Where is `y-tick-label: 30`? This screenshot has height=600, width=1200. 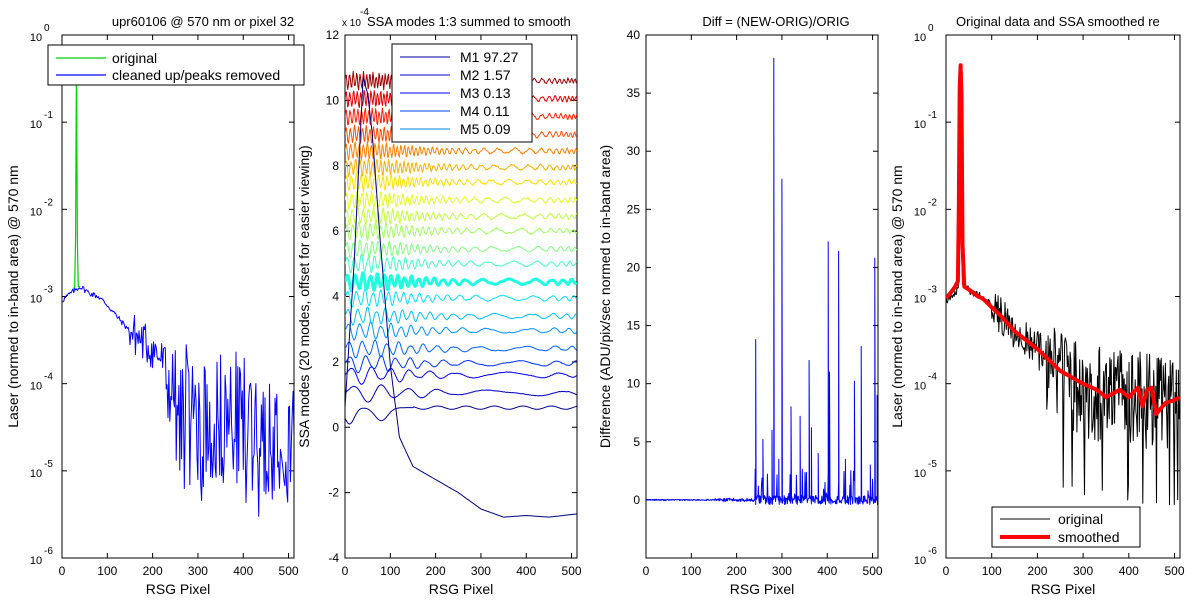
y-tick-label: 30 is located at coordinates (634, 151).